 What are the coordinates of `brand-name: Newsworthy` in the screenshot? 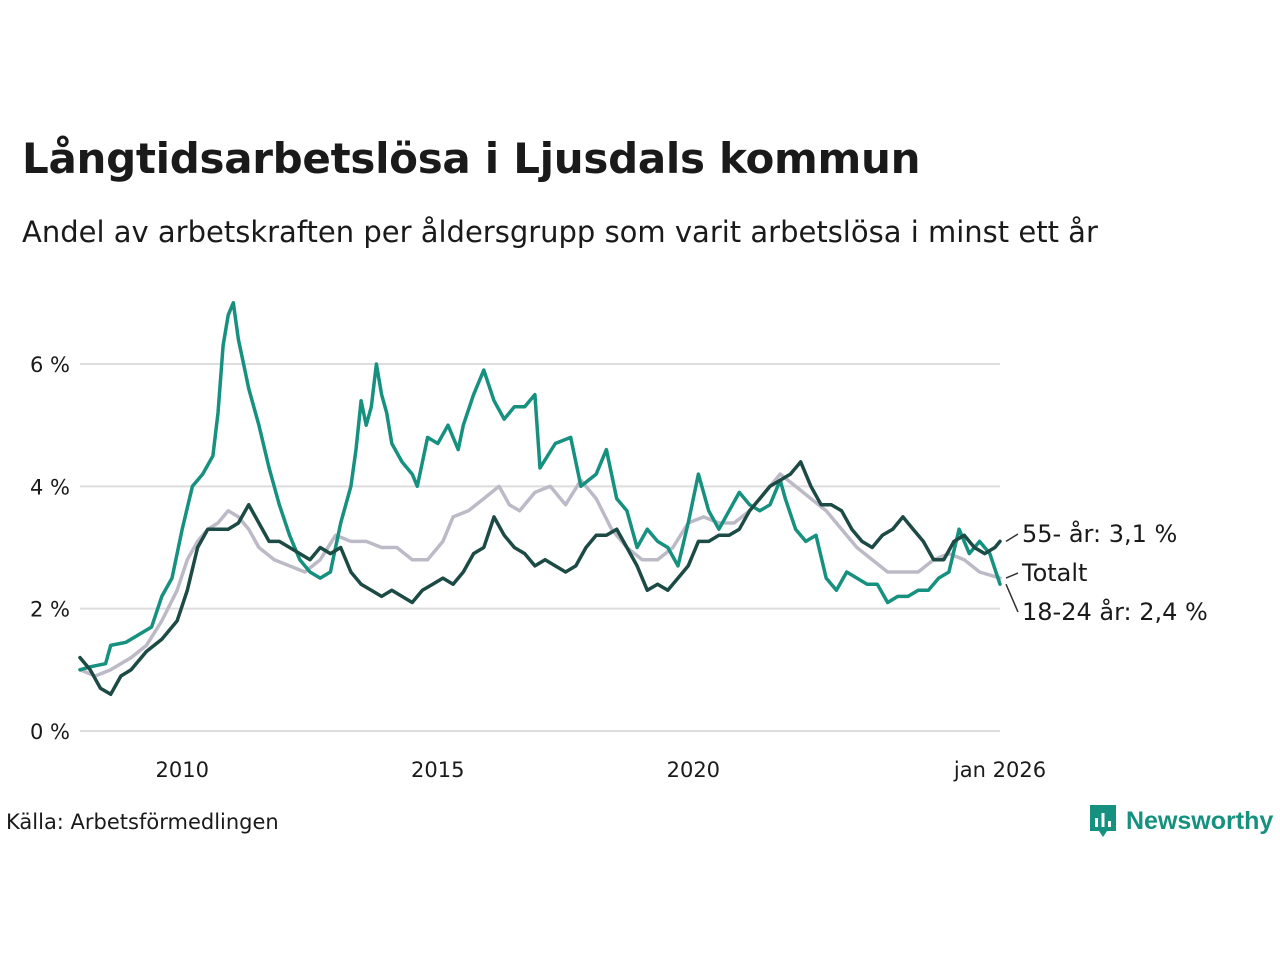 It's located at (1200, 820).